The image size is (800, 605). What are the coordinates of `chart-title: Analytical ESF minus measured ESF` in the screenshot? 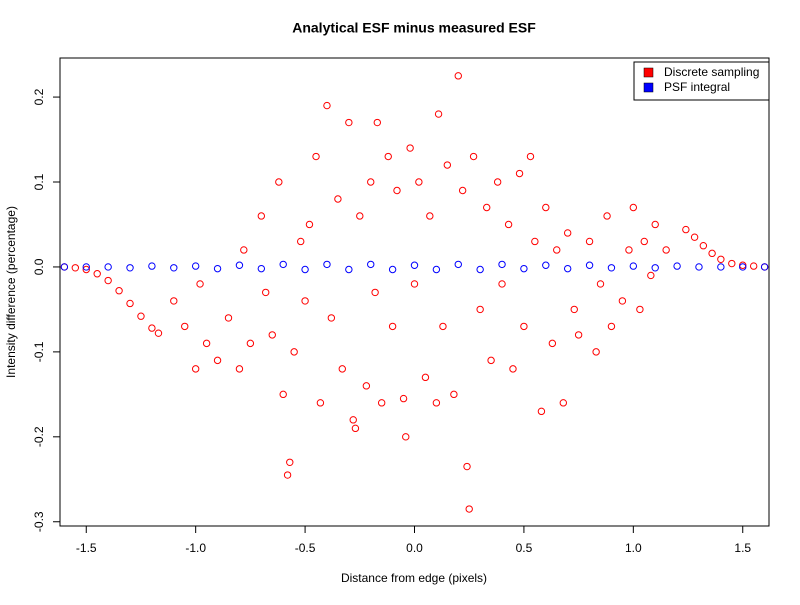 It's located at (414, 28).